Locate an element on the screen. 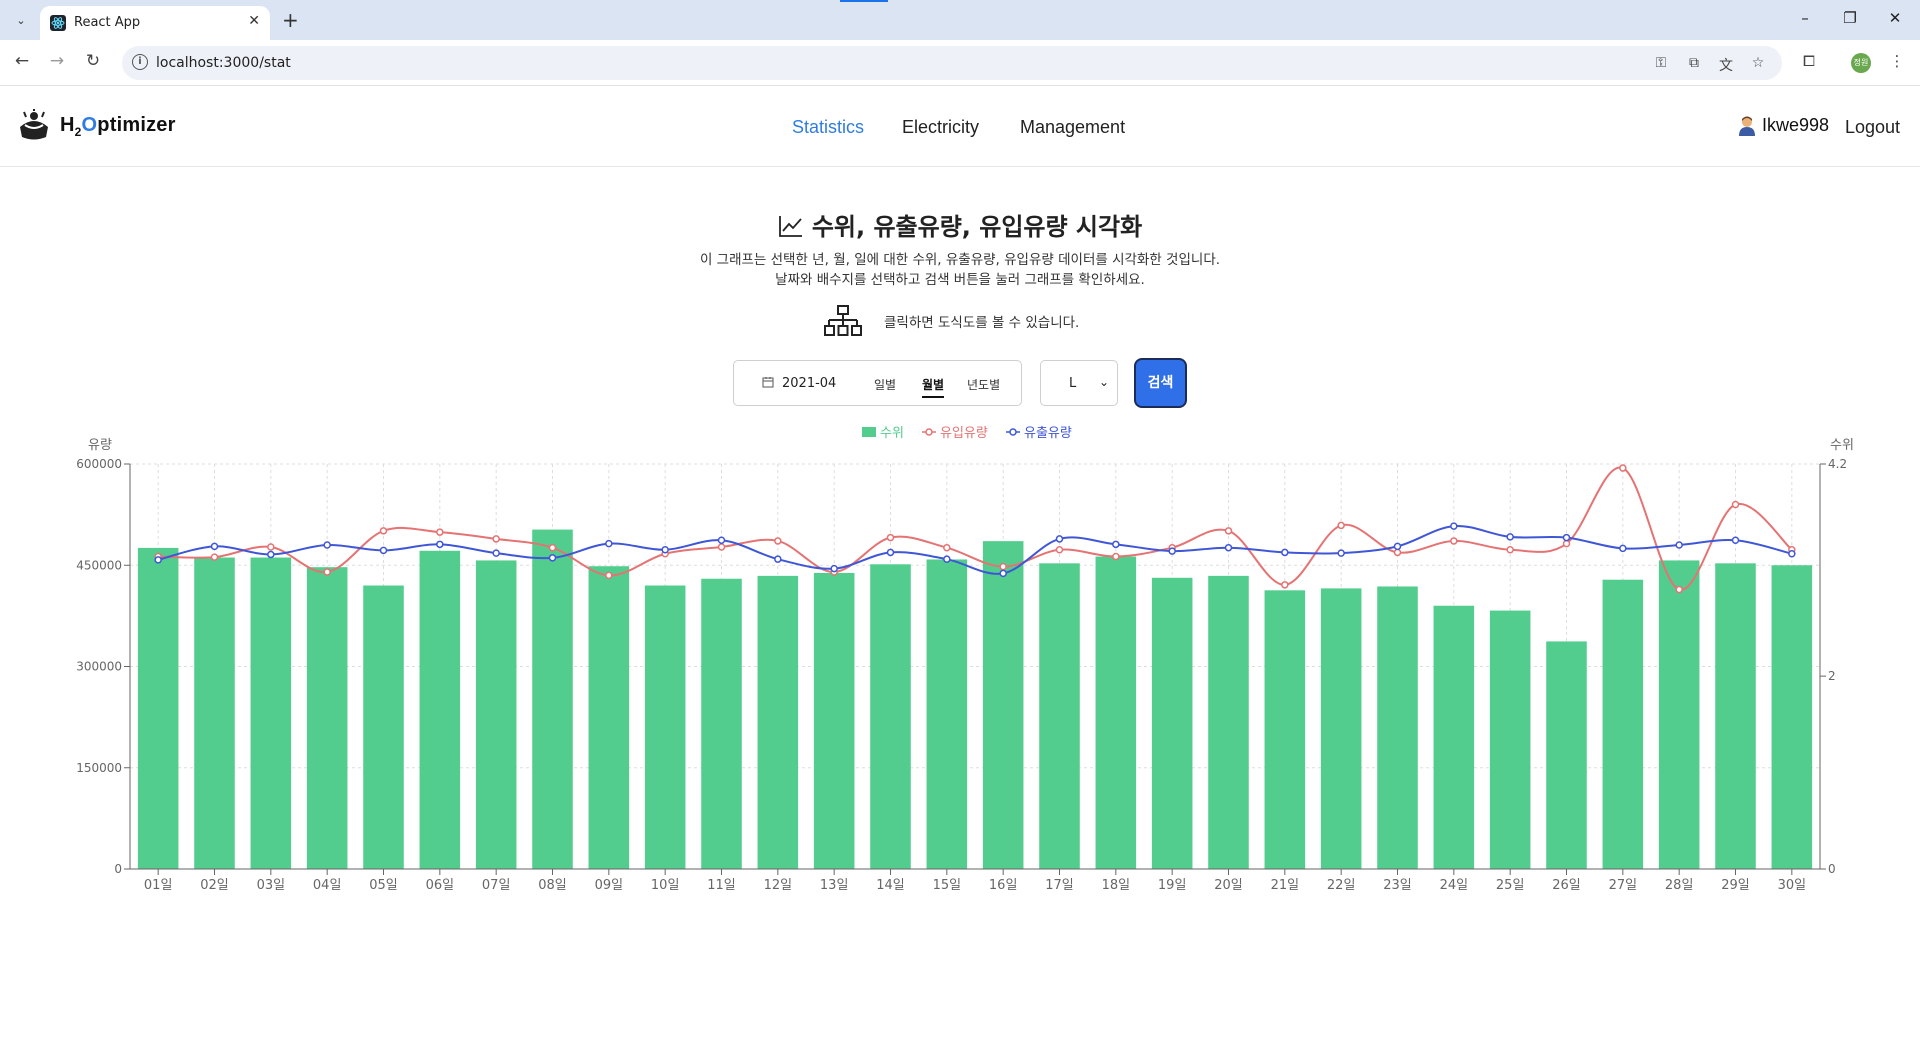  window-close-icon: ✕ is located at coordinates (1895, 18).